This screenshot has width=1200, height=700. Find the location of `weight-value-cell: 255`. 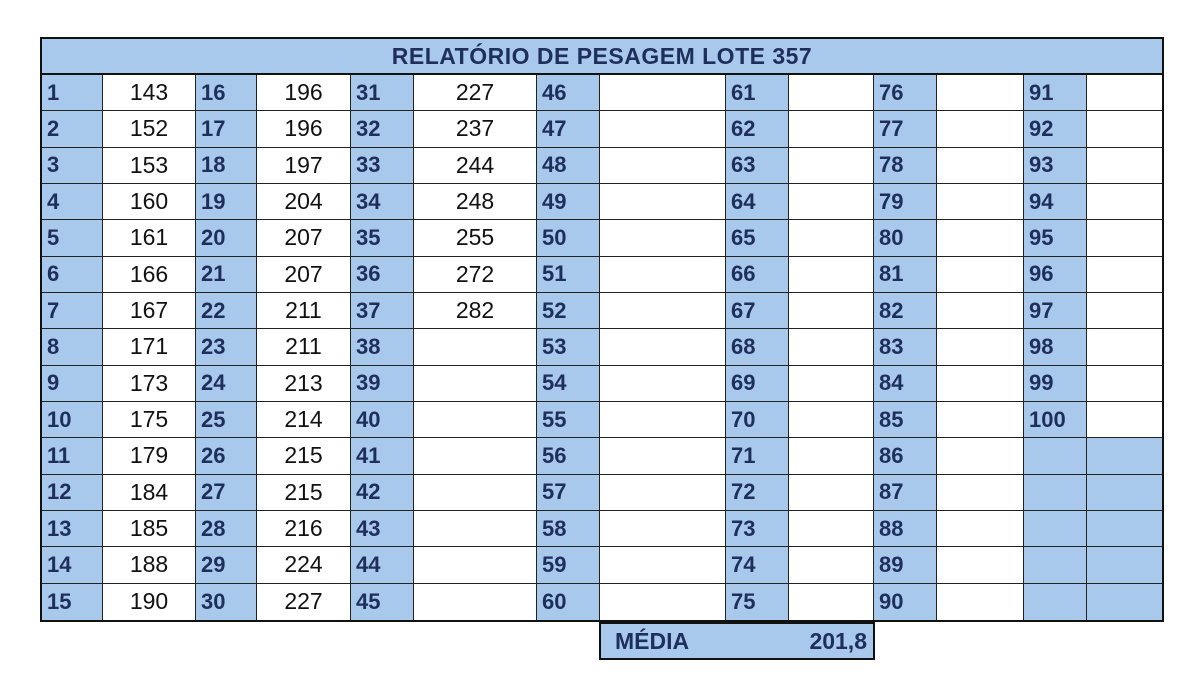

weight-value-cell: 255 is located at coordinates (475, 238).